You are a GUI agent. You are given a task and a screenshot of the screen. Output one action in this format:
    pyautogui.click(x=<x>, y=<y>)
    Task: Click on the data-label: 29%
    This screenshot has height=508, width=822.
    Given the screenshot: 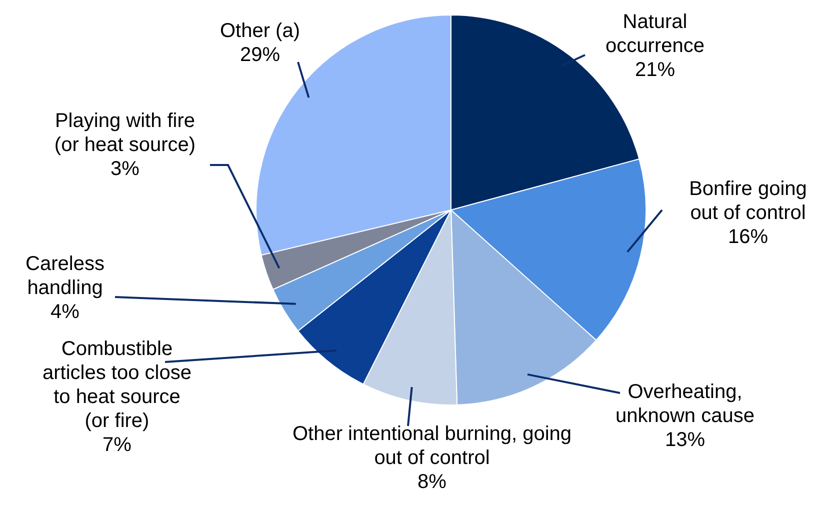 What is the action you would take?
    pyautogui.click(x=260, y=55)
    